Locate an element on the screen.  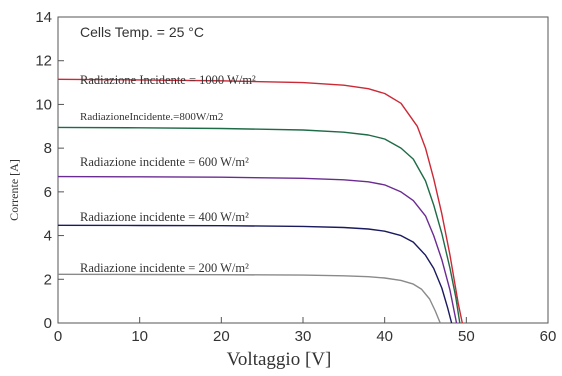
x-tick-label: 0 is located at coordinates (58, 336).